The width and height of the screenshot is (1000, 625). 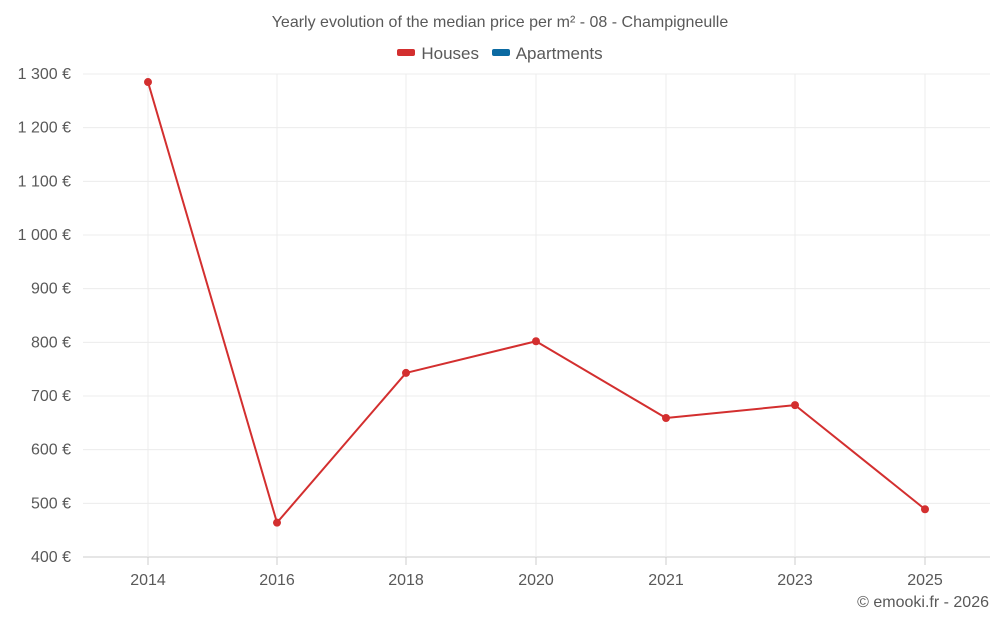 What do you see at coordinates (44, 235) in the screenshot?
I see `y-tick-label: 1 000 €` at bounding box center [44, 235].